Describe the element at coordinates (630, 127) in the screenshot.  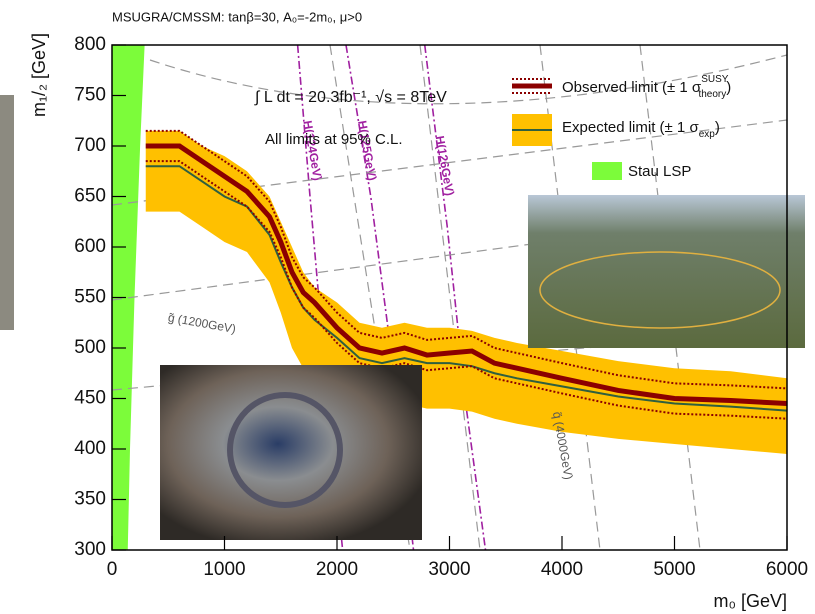
I see `legend-text: Expected limit (± 1 σ` at that location.